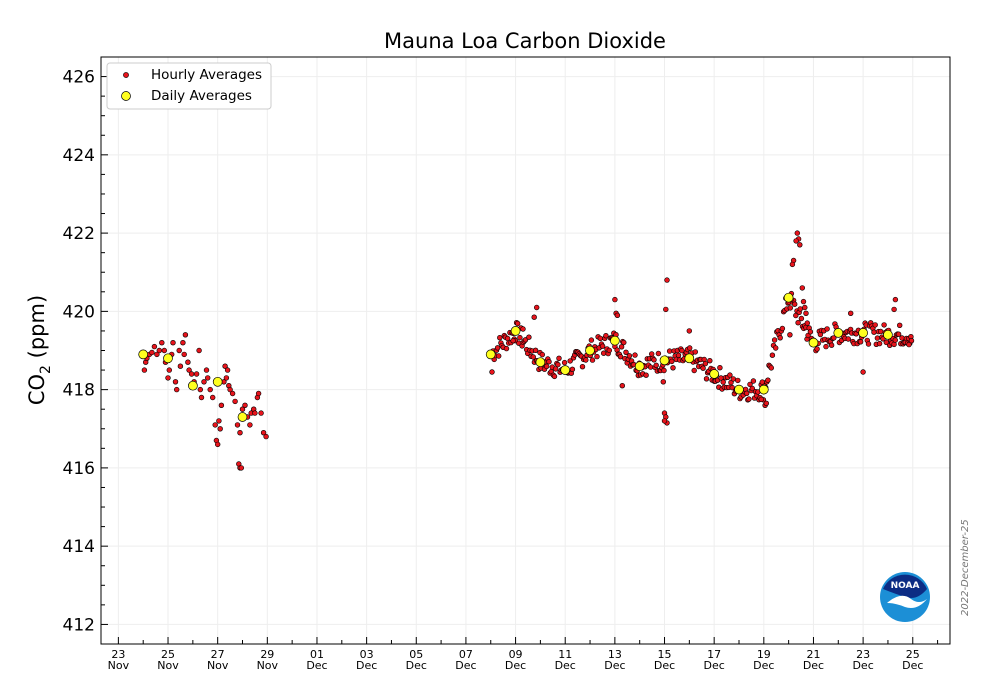  Describe the element at coordinates (126, 75) in the screenshot. I see `legend-hourly-marker` at that location.